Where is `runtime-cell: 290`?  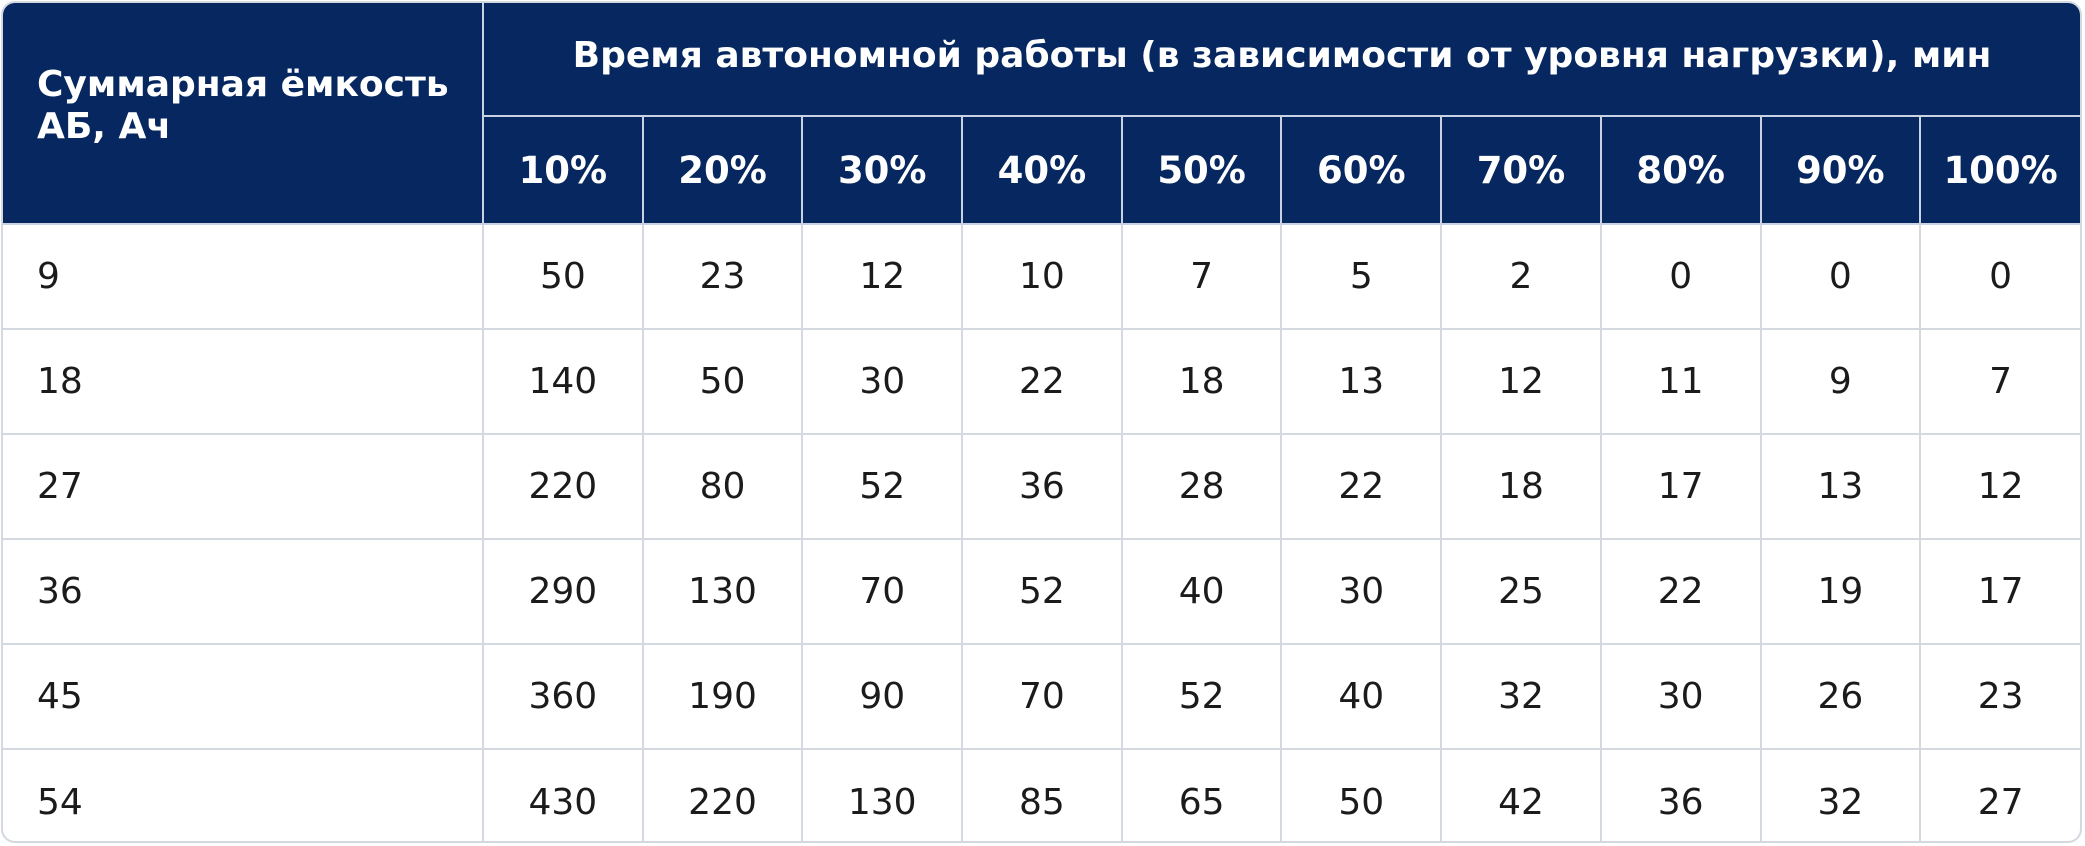 runtime-cell: 290 is located at coordinates (563, 591).